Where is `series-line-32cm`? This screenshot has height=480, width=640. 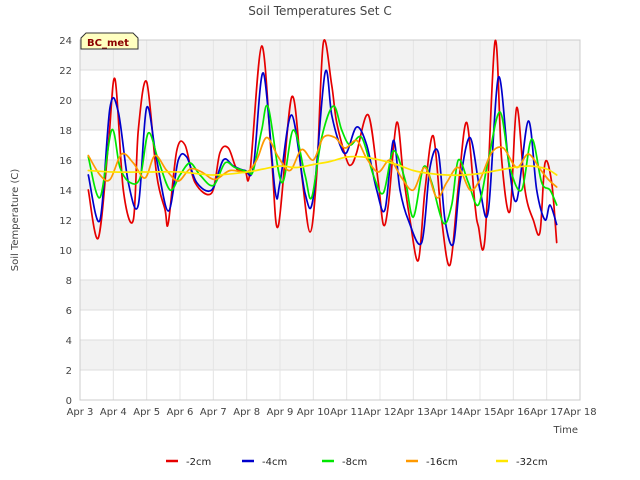
series-line-32cm is located at coordinates (322, 166).